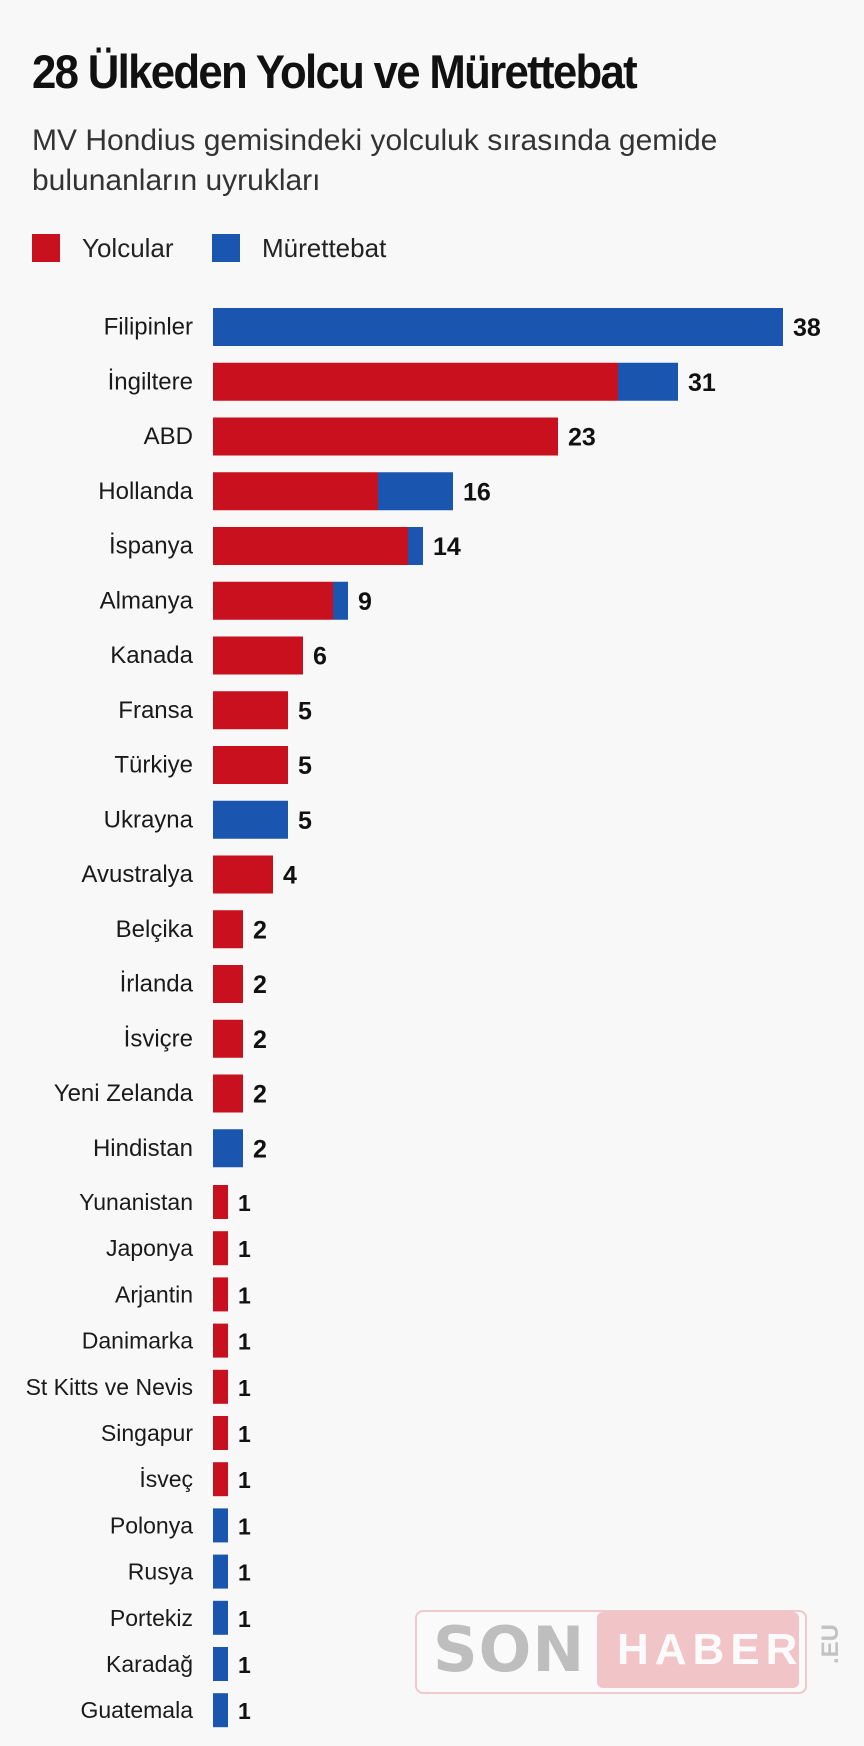 Image resolution: width=864 pixels, height=1746 pixels. What do you see at coordinates (226, 248) in the screenshot?
I see `legend-swatch-crew` at bounding box center [226, 248].